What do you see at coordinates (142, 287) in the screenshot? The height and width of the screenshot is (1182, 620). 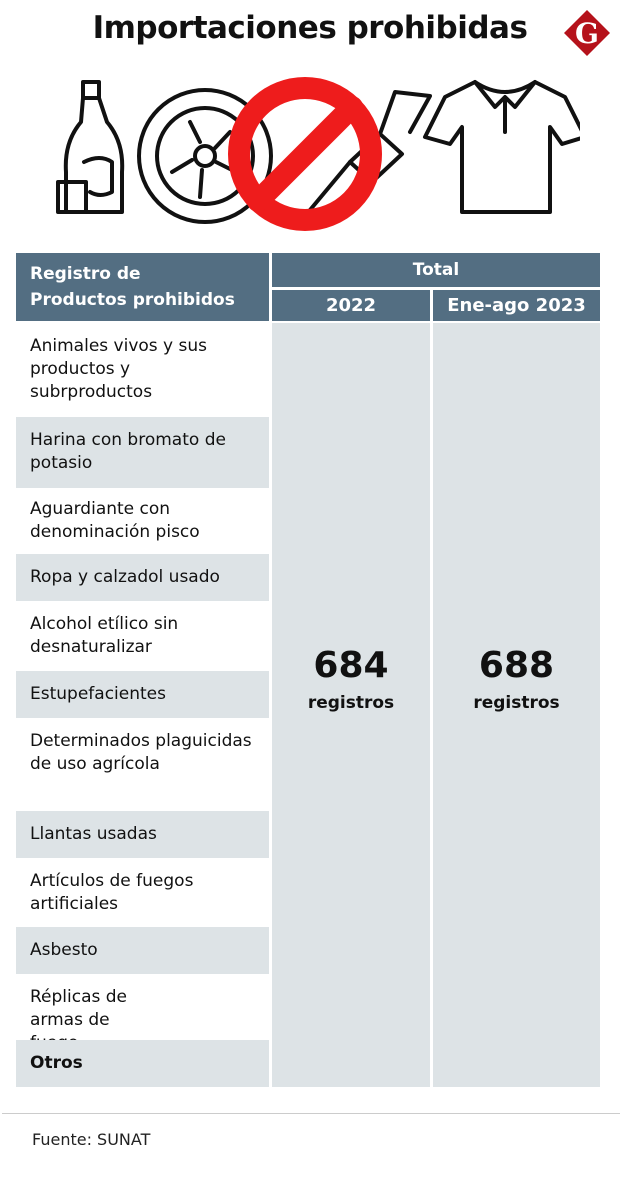 I see `header-products: Registro de Productos prohibidos` at bounding box center [142, 287].